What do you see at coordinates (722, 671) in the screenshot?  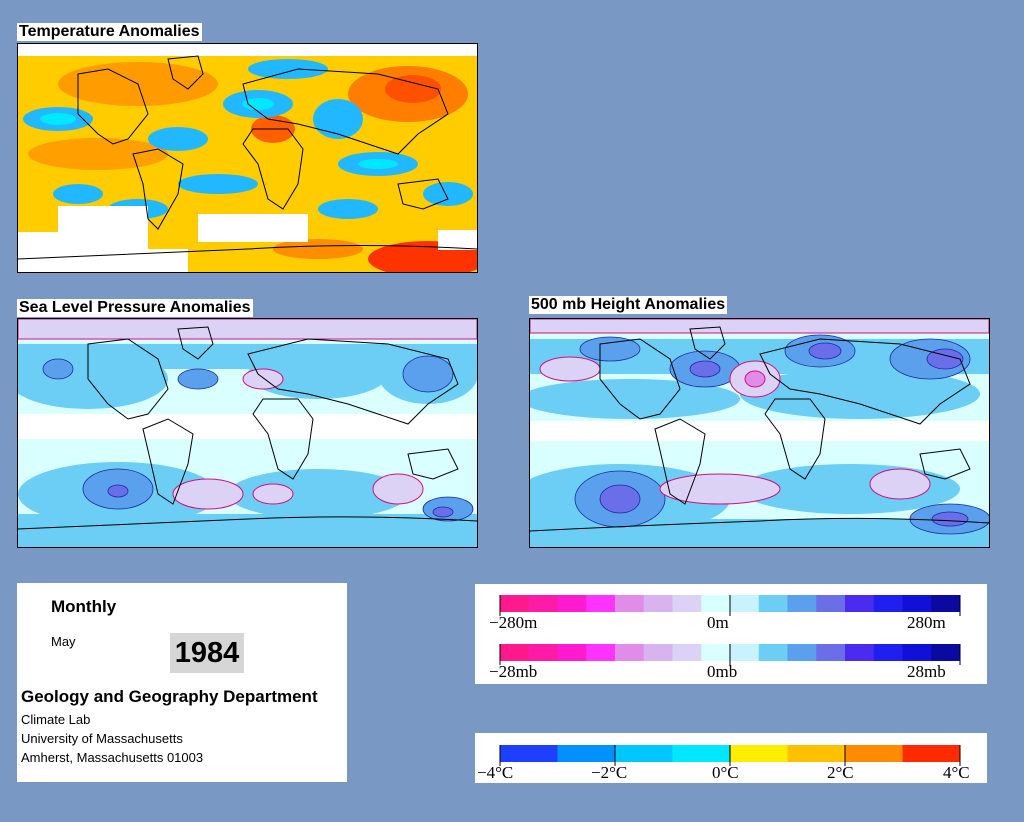 I see `pressure-mid-label: 0mb` at bounding box center [722, 671].